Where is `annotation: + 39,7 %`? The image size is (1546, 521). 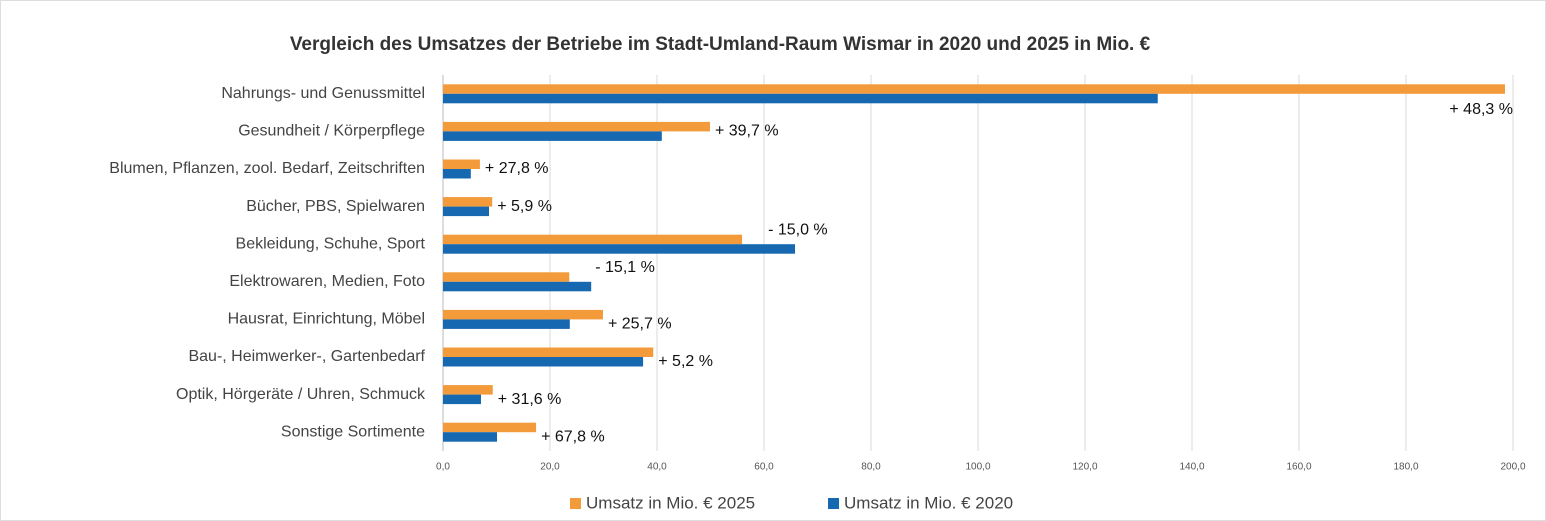
annotation: + 39,7 % is located at coordinates (747, 131).